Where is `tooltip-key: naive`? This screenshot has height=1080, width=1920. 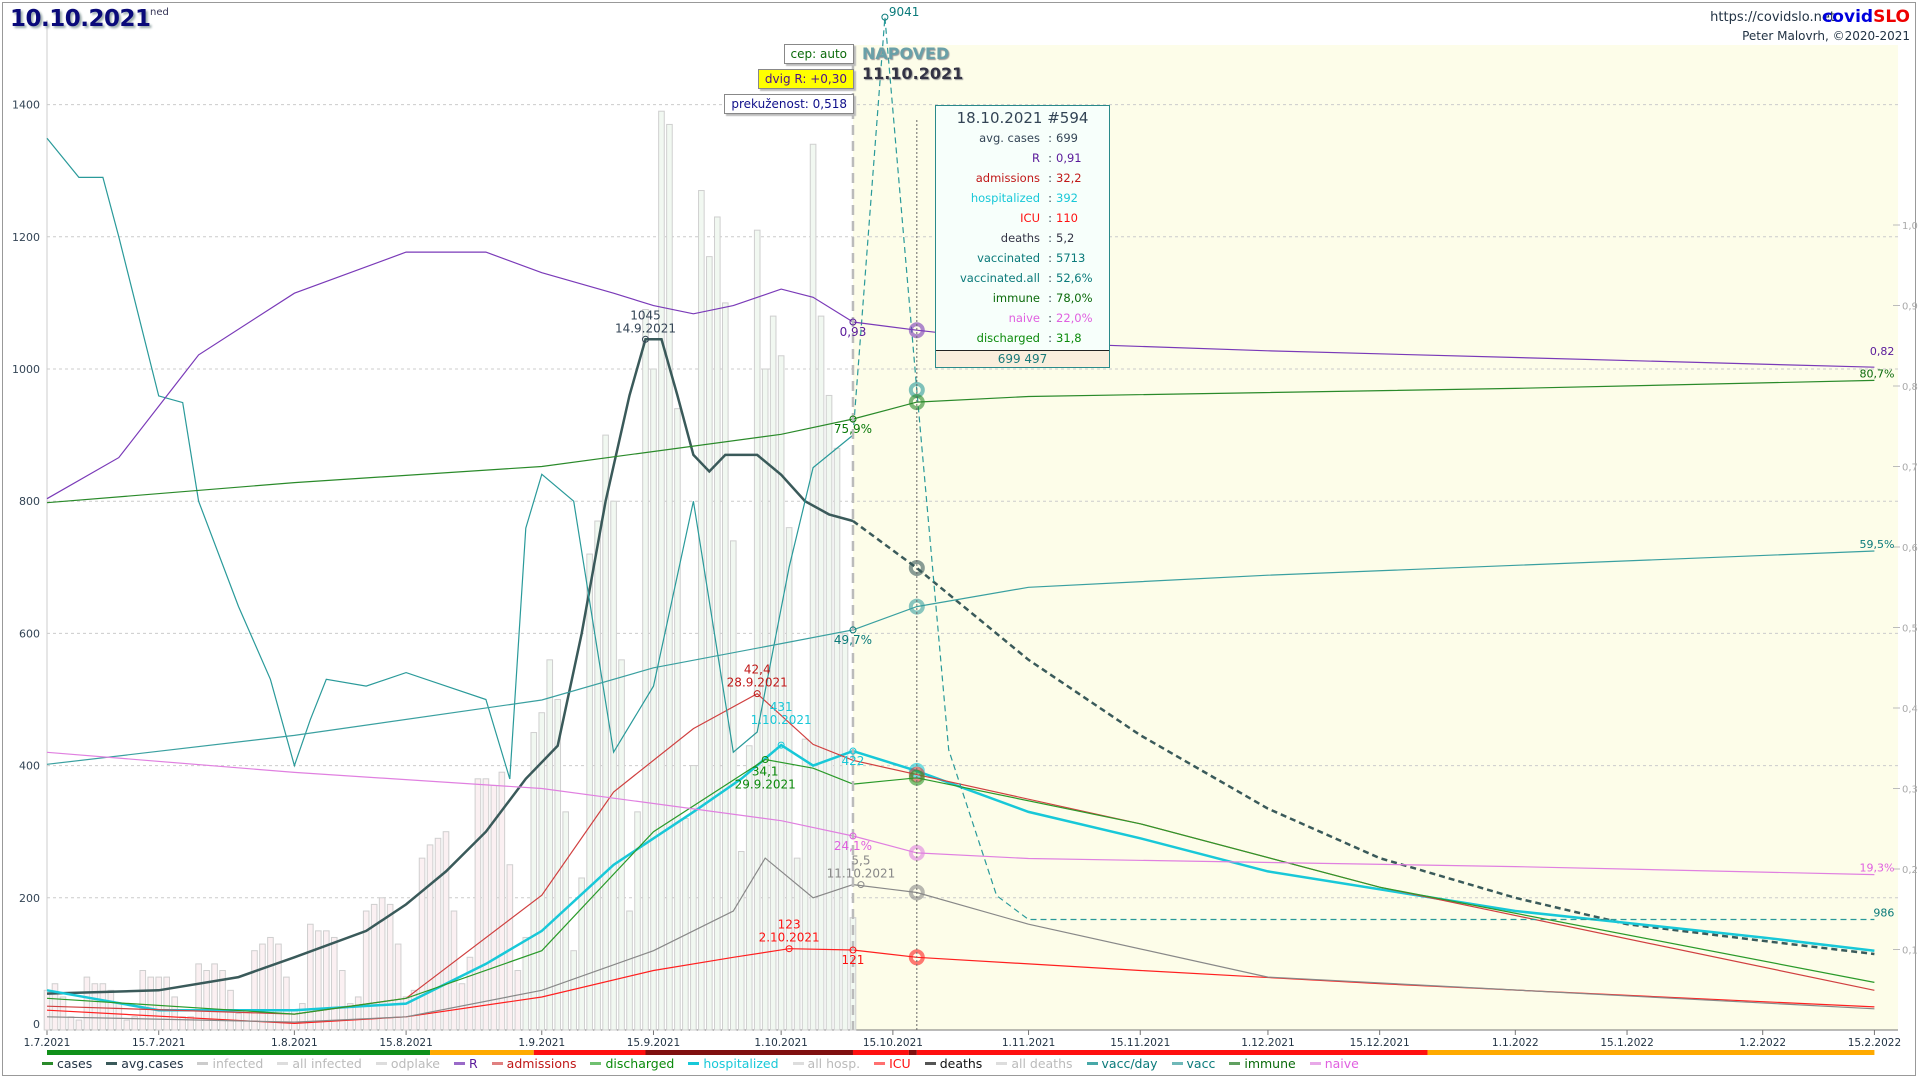
tooltip-key: naive is located at coordinates (1024, 318).